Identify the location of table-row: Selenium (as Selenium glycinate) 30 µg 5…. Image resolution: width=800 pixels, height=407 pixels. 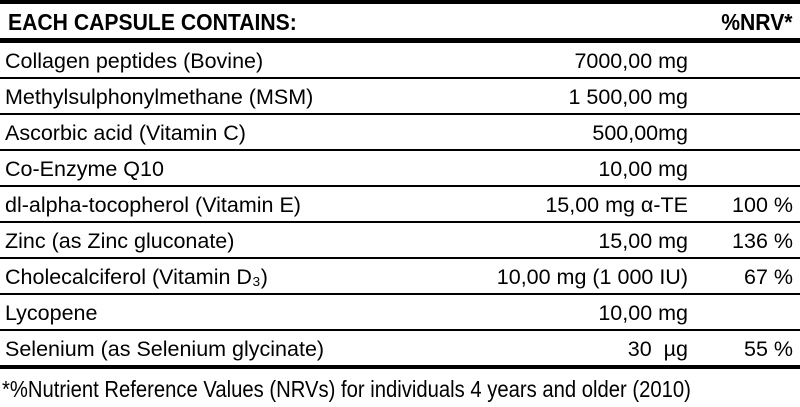
(400, 350).